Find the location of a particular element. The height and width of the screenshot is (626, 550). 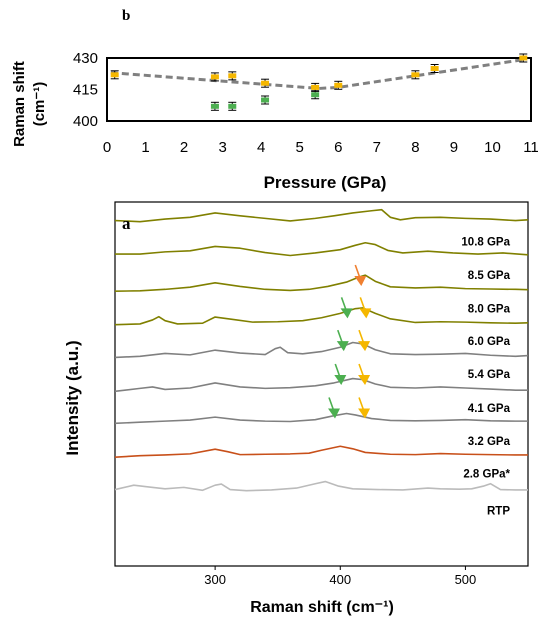

panel-b-ytick-label: 400 is located at coordinates (85, 121).